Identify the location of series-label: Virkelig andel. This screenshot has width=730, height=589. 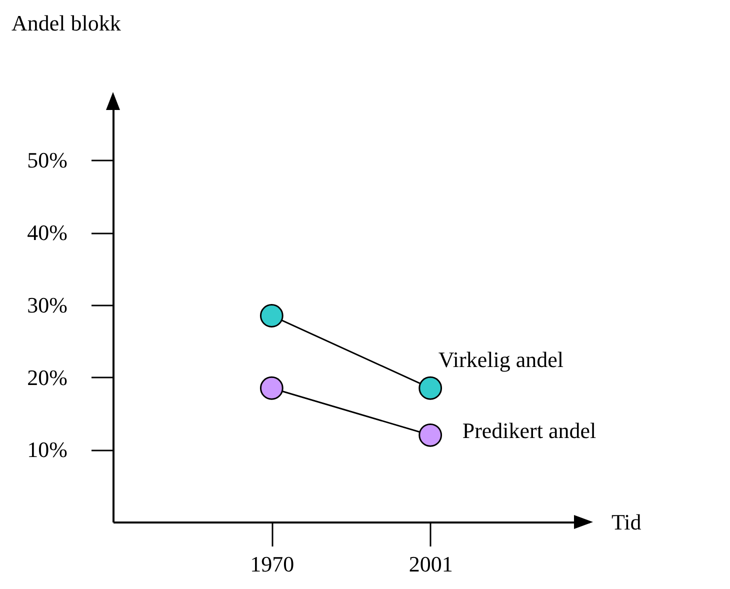
(501, 359).